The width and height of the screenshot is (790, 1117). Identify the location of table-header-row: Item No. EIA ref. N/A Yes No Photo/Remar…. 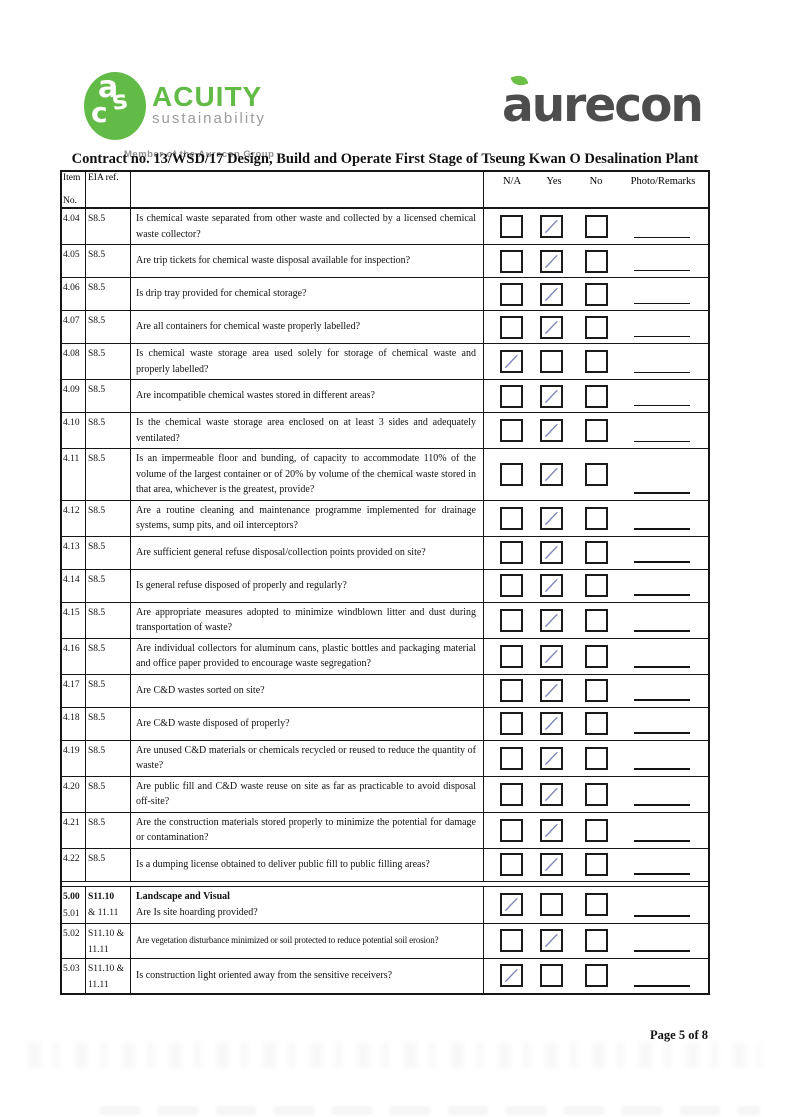
(385, 190).